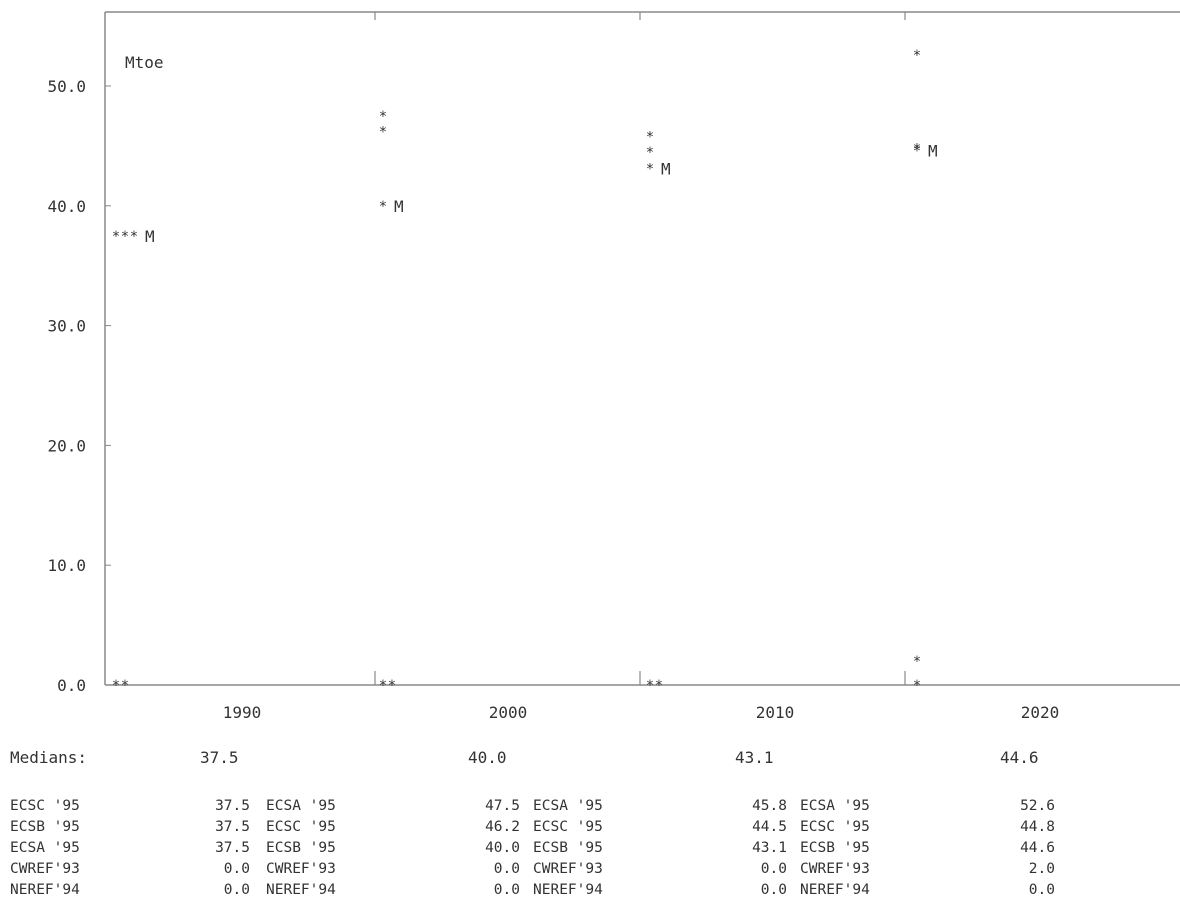  Describe the element at coordinates (1037, 827) in the screenshot. I see `scenario-value: 44.8` at that location.